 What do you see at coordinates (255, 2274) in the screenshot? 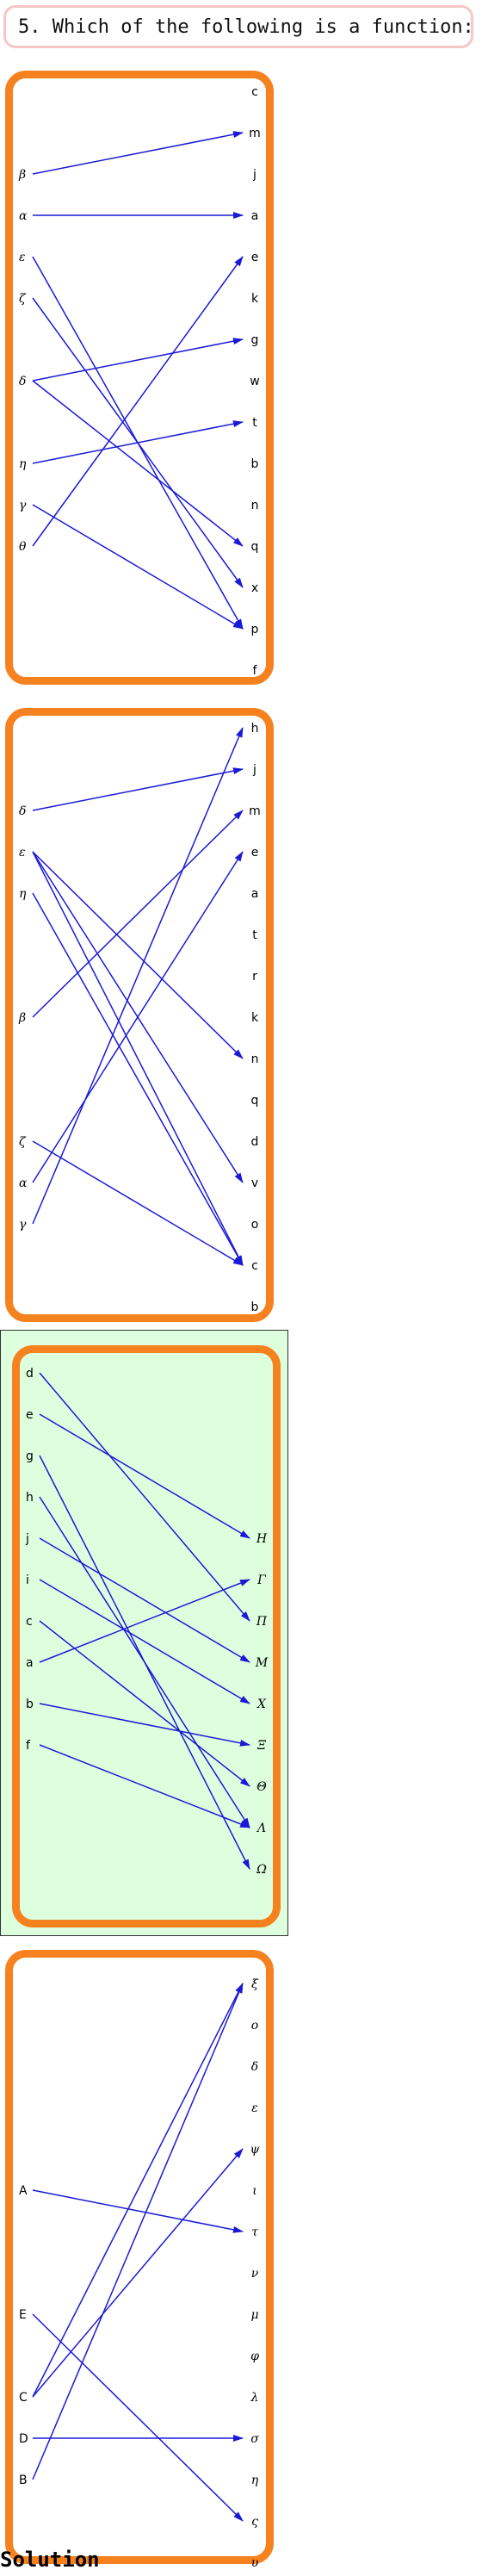
I see `option-4-codomain-label: ν` at bounding box center [255, 2274].